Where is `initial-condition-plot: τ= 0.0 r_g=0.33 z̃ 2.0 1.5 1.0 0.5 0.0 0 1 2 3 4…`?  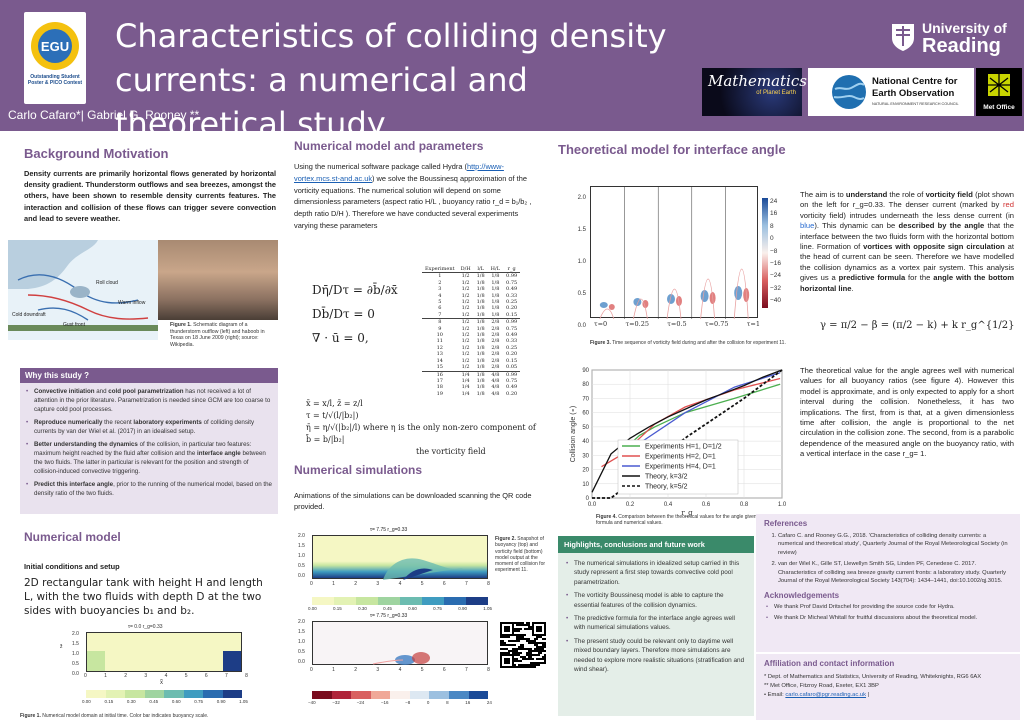
initial-condition-plot: τ= 0.0 r_g=0.33 z̃ 2.0 1.5 1.0 0.5 0.0 0 1 2 3 4… is located at coordinates (154, 664).